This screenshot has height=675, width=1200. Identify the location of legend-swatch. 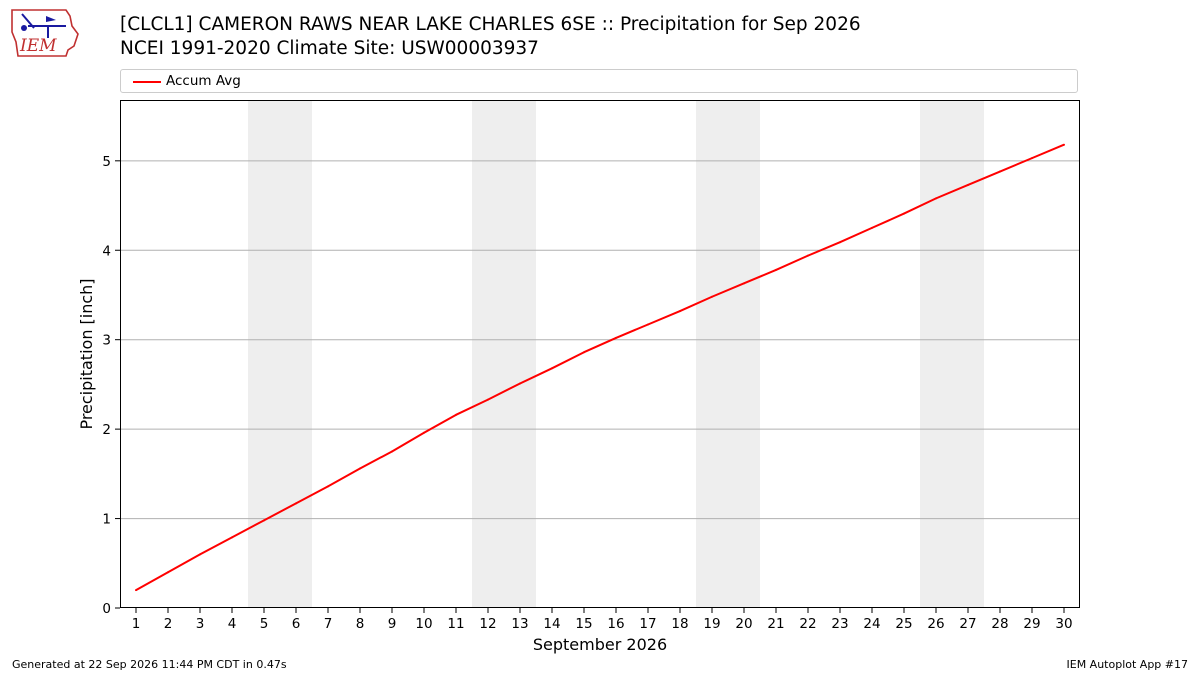
(147, 82).